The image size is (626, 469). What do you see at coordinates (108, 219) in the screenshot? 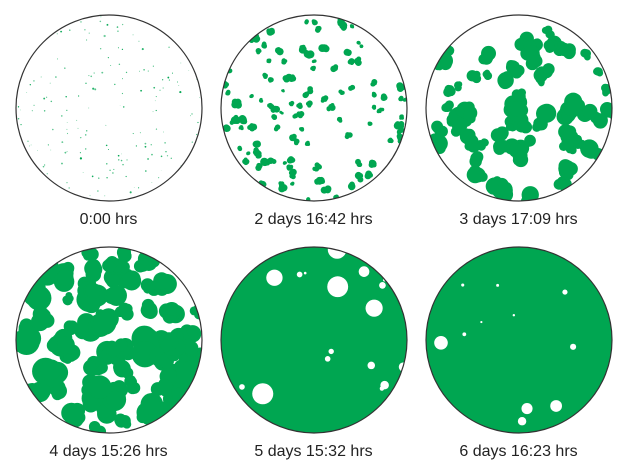
I see `well-label-1: 0:00 hrs` at bounding box center [108, 219].